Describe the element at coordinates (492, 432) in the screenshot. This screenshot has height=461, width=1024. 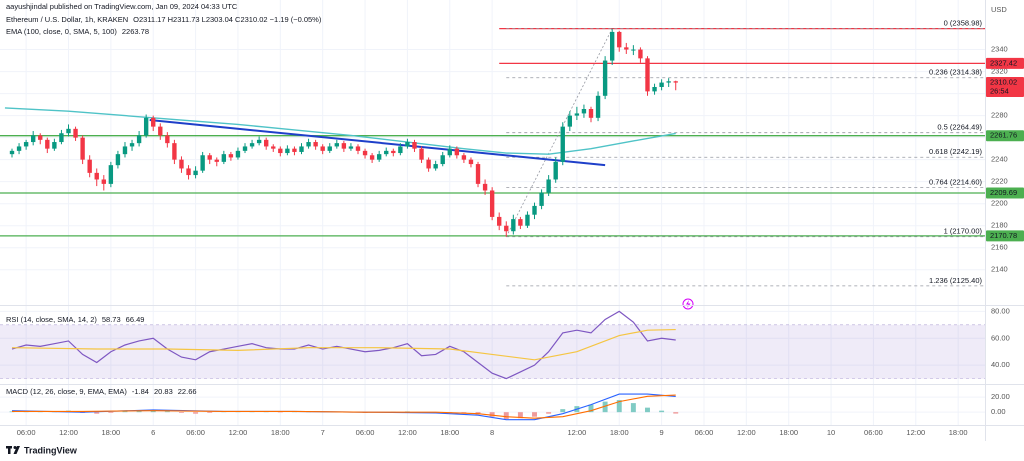
I see `x-tick-label: 8` at that location.